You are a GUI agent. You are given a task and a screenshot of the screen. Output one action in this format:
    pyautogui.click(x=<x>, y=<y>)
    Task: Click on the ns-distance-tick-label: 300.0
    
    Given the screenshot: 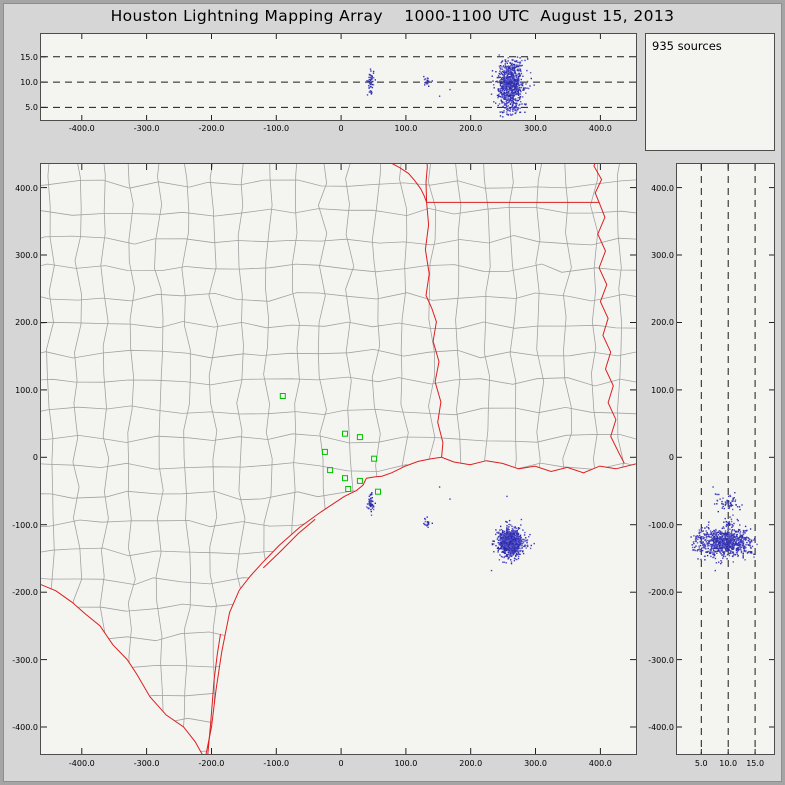 What is the action you would take?
    pyautogui.click(x=662, y=256)
    